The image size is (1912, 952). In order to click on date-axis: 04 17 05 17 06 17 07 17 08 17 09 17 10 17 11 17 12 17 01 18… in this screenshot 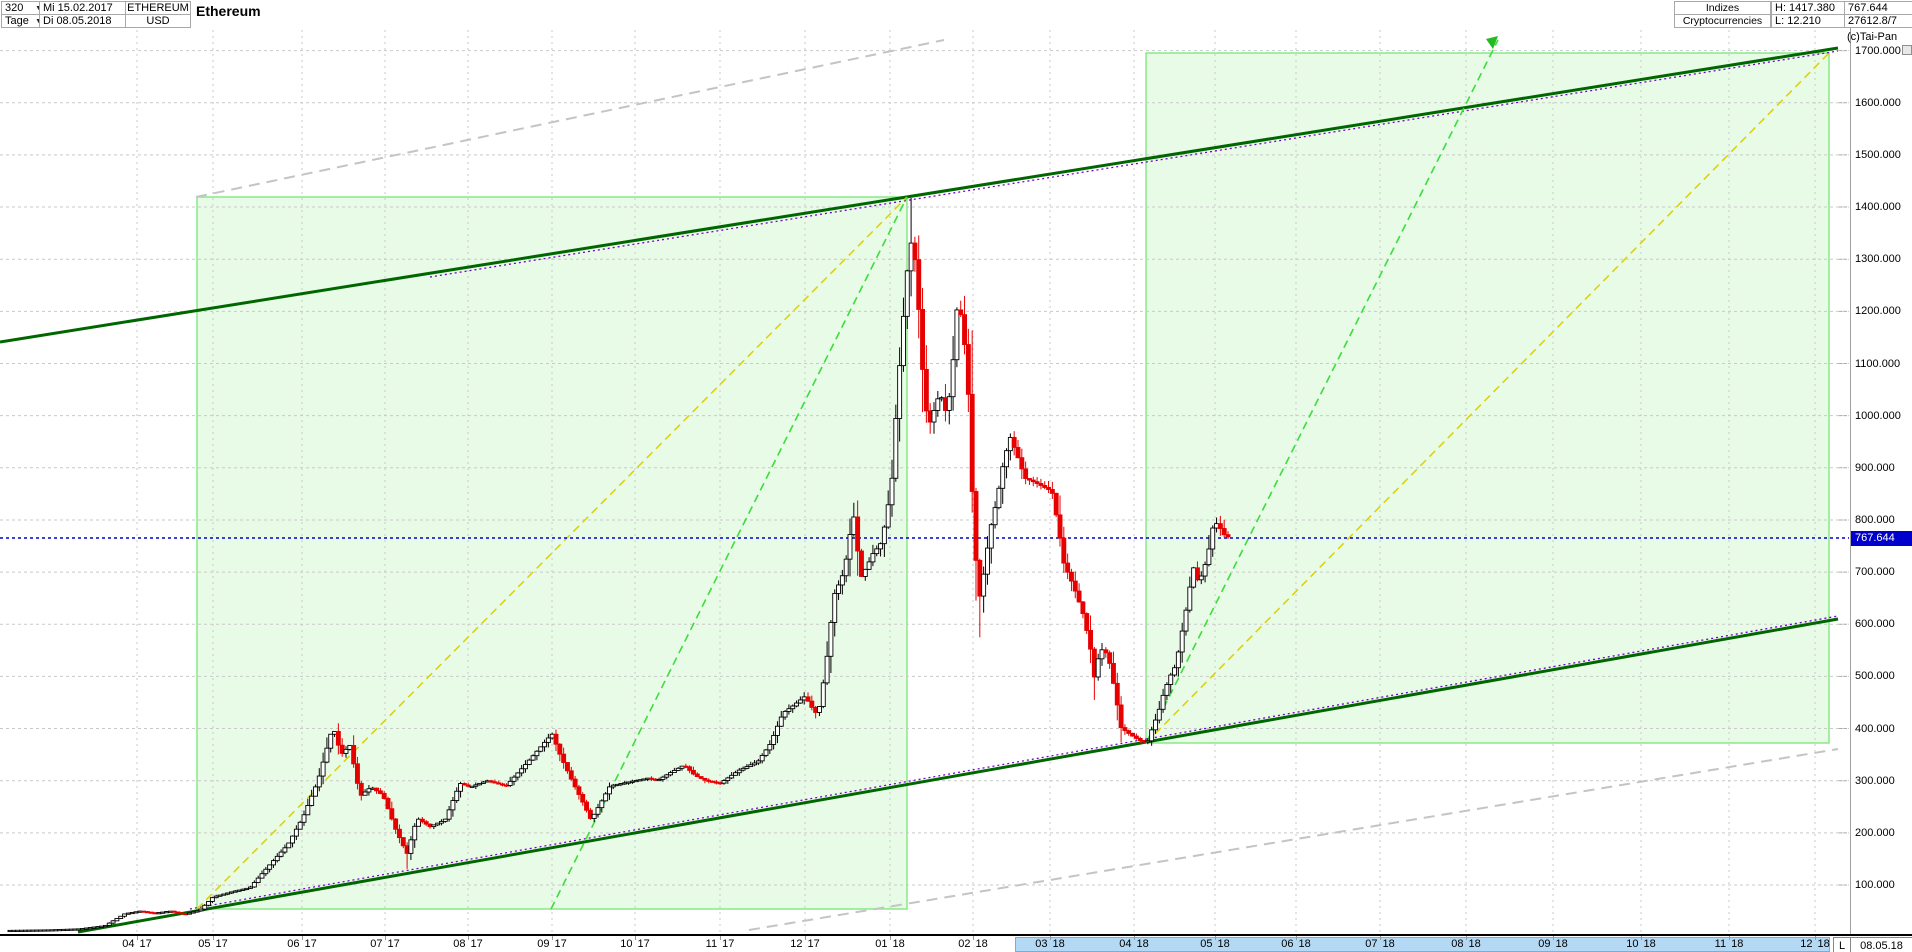, I will do `click(956, 943)`.